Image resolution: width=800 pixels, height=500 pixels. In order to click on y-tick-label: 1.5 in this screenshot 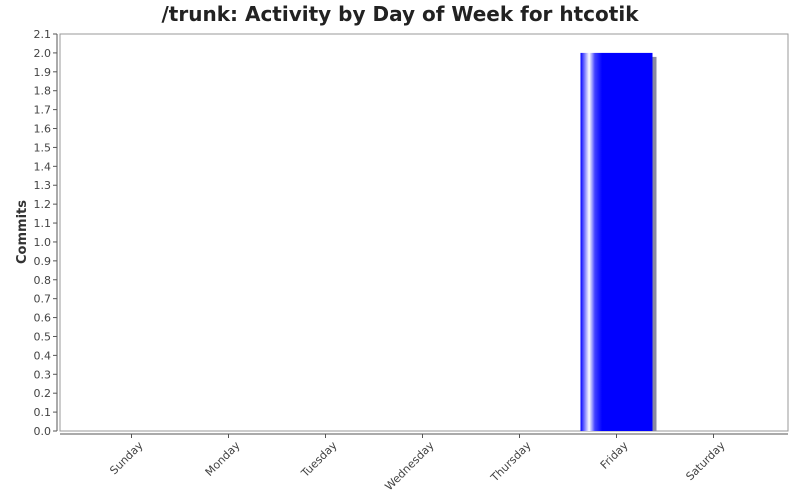, I will do `click(43, 147)`.